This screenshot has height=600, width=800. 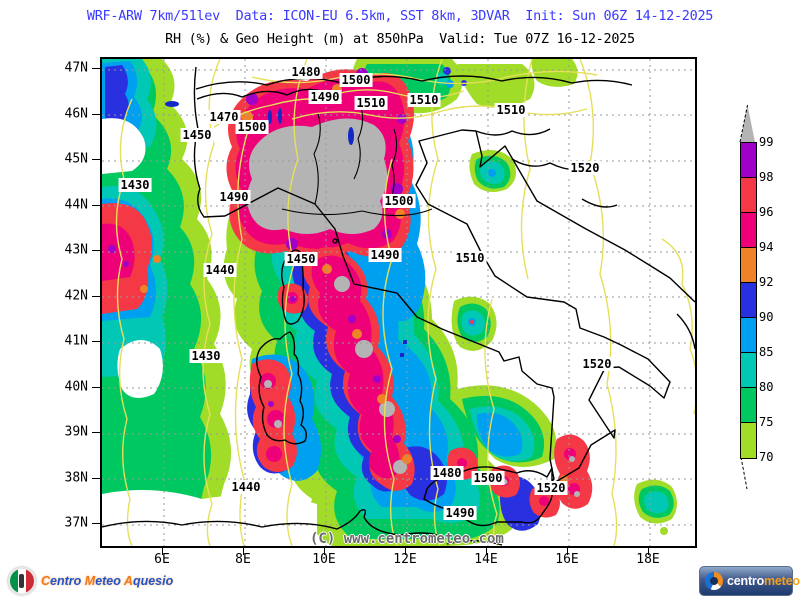 I want to click on colorbar-tick-label: 96, so click(x=766, y=212).